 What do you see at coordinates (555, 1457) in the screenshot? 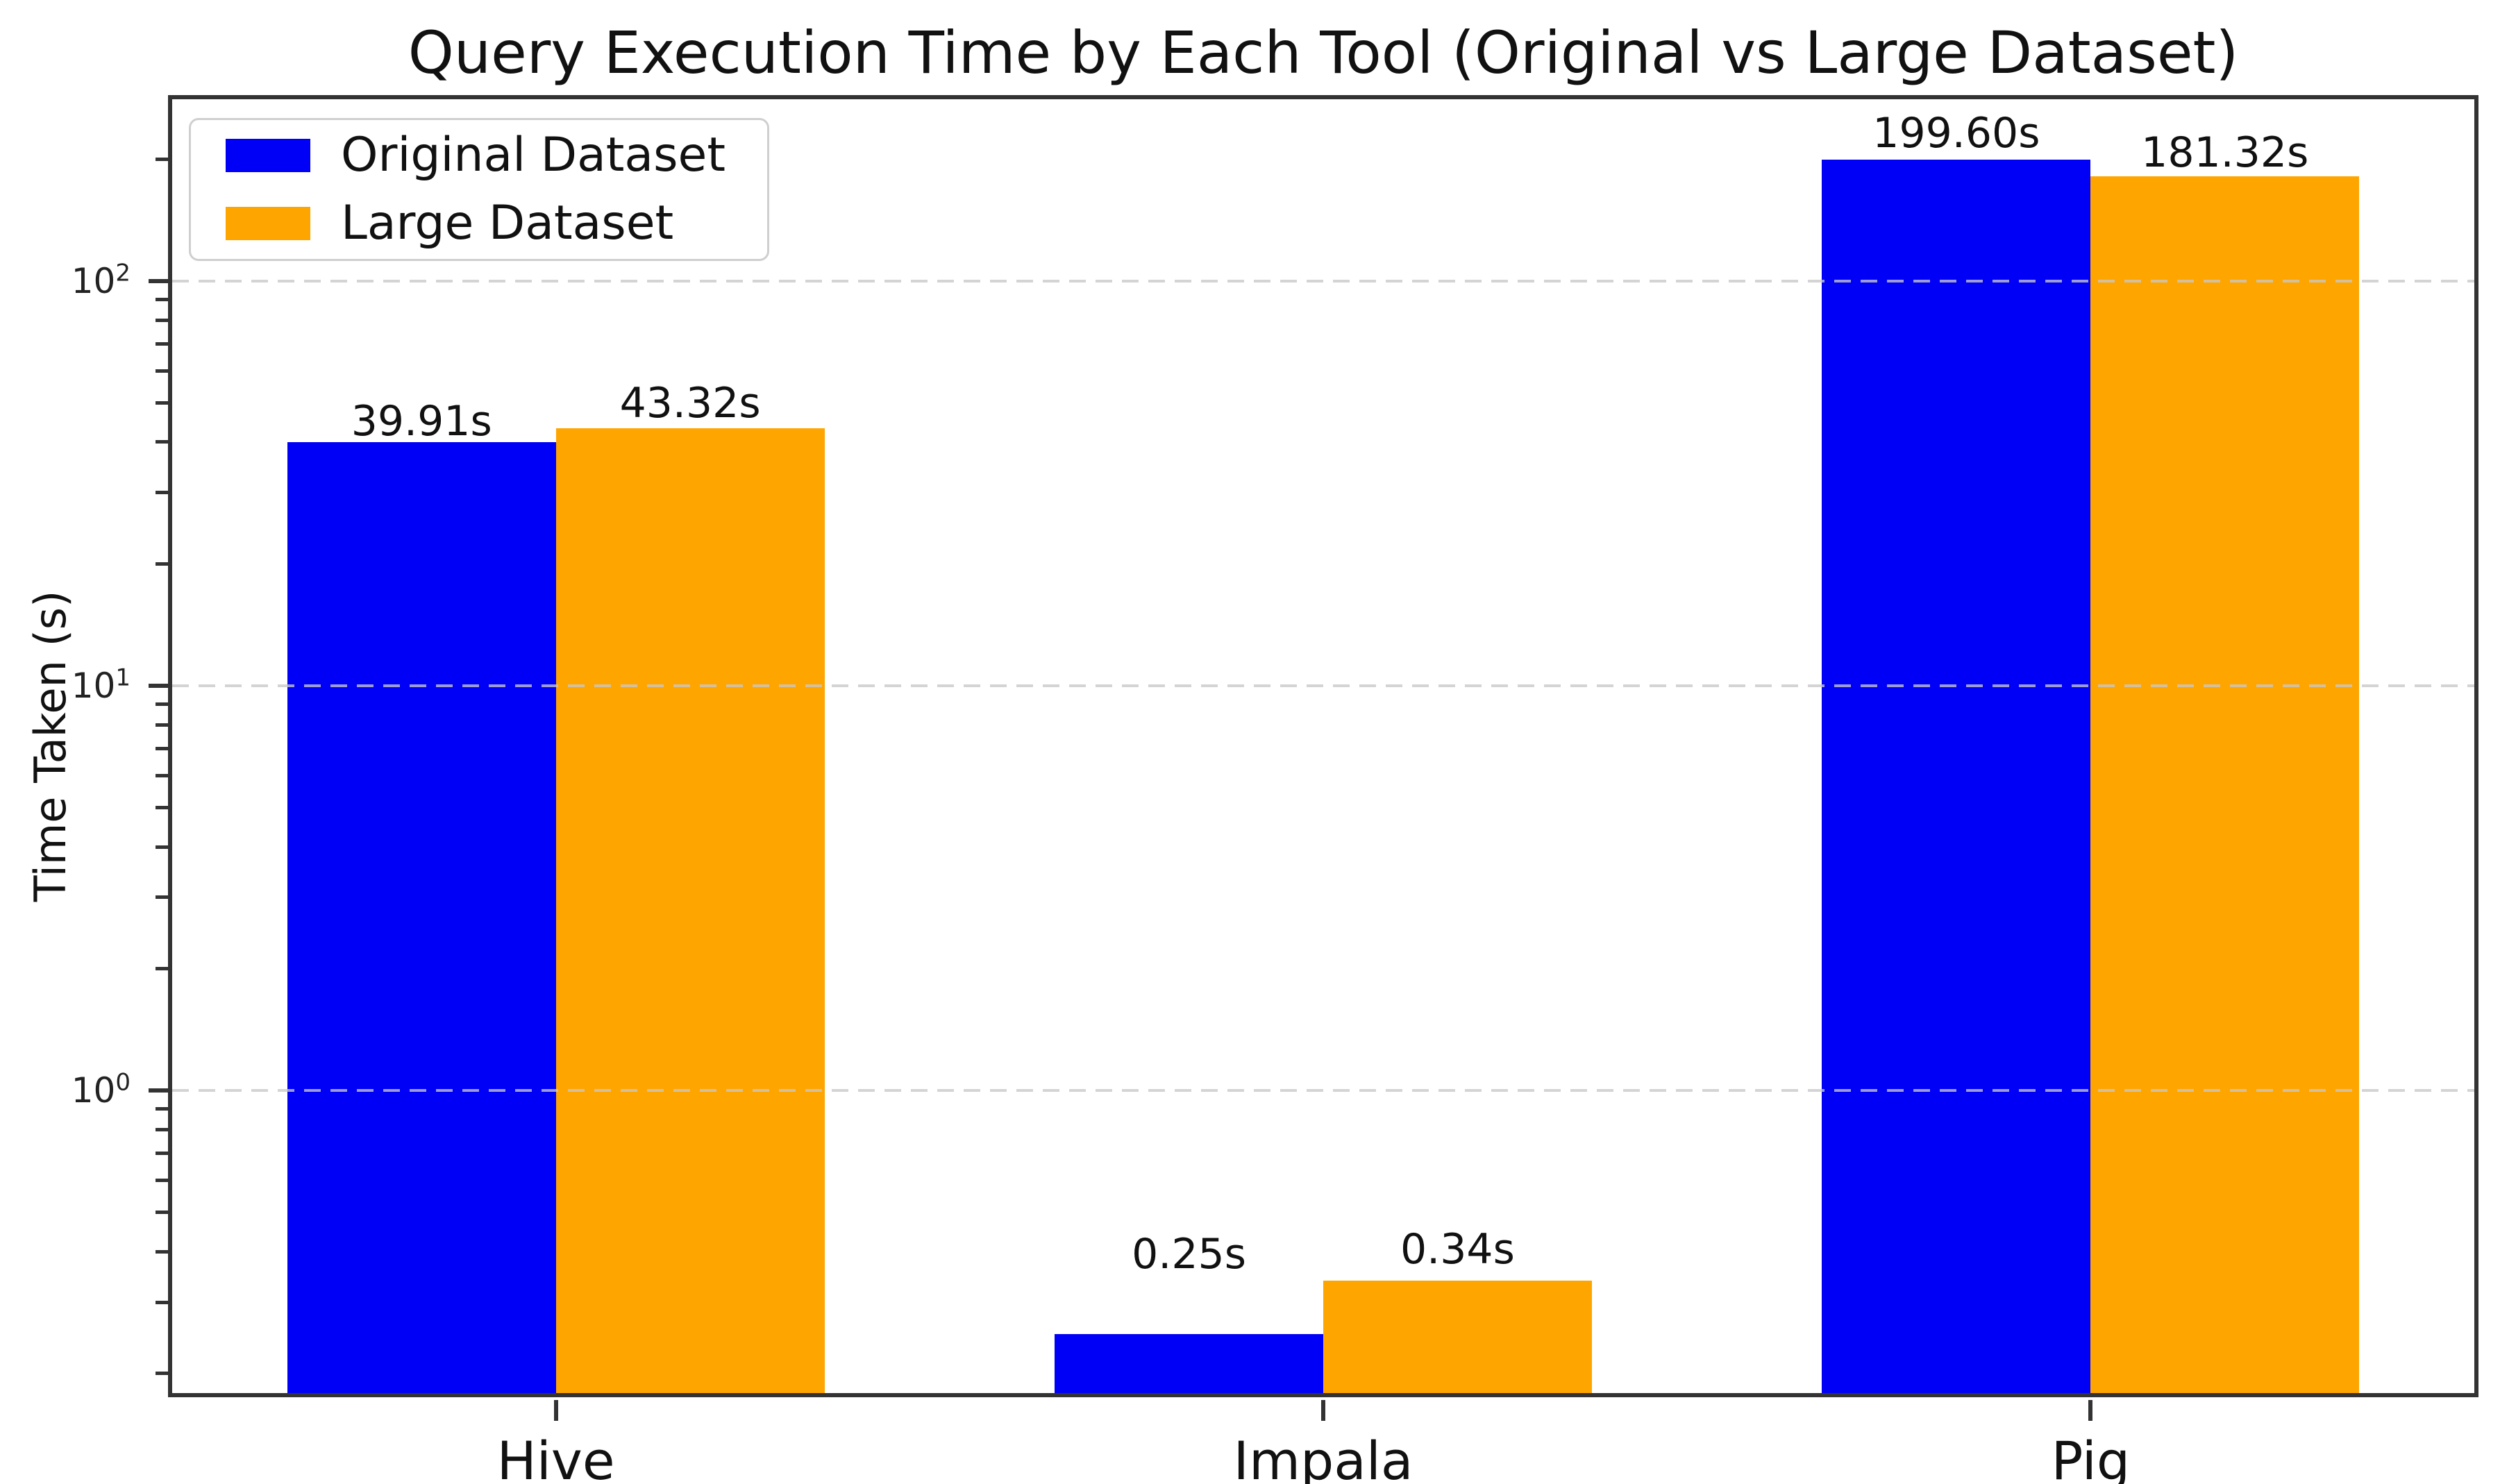
I see `x-tick-label-hive: Hive` at bounding box center [555, 1457].